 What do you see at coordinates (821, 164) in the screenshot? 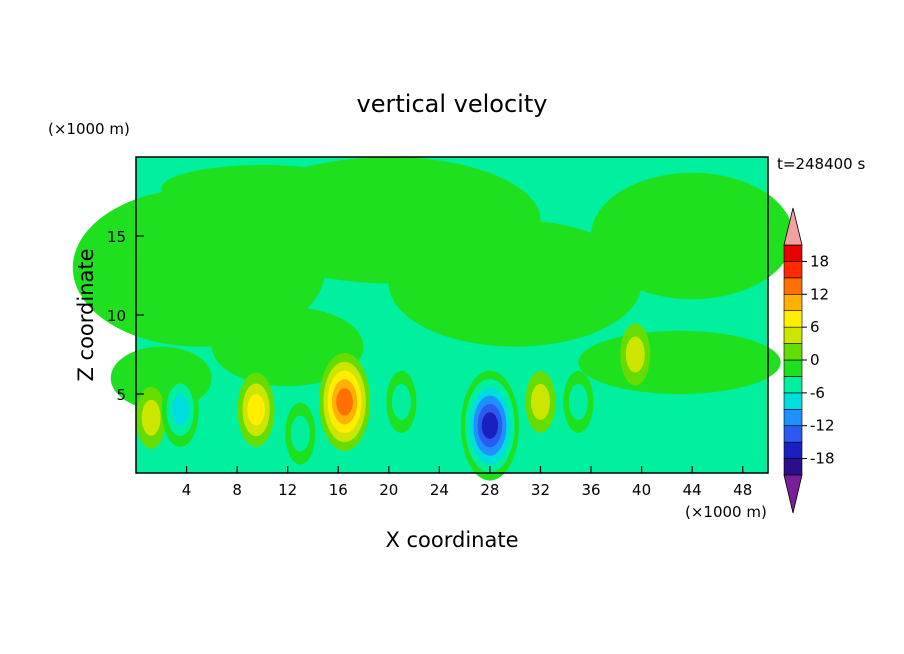
I see `time-label: t=248400 s` at bounding box center [821, 164].